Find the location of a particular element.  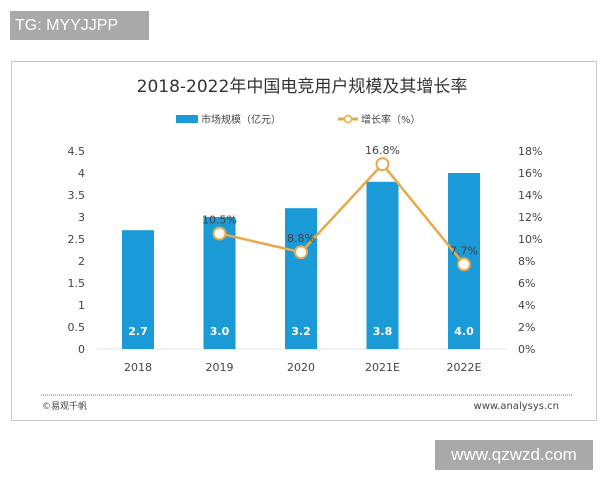

y-right-tick-label: 18% is located at coordinates (530, 151).